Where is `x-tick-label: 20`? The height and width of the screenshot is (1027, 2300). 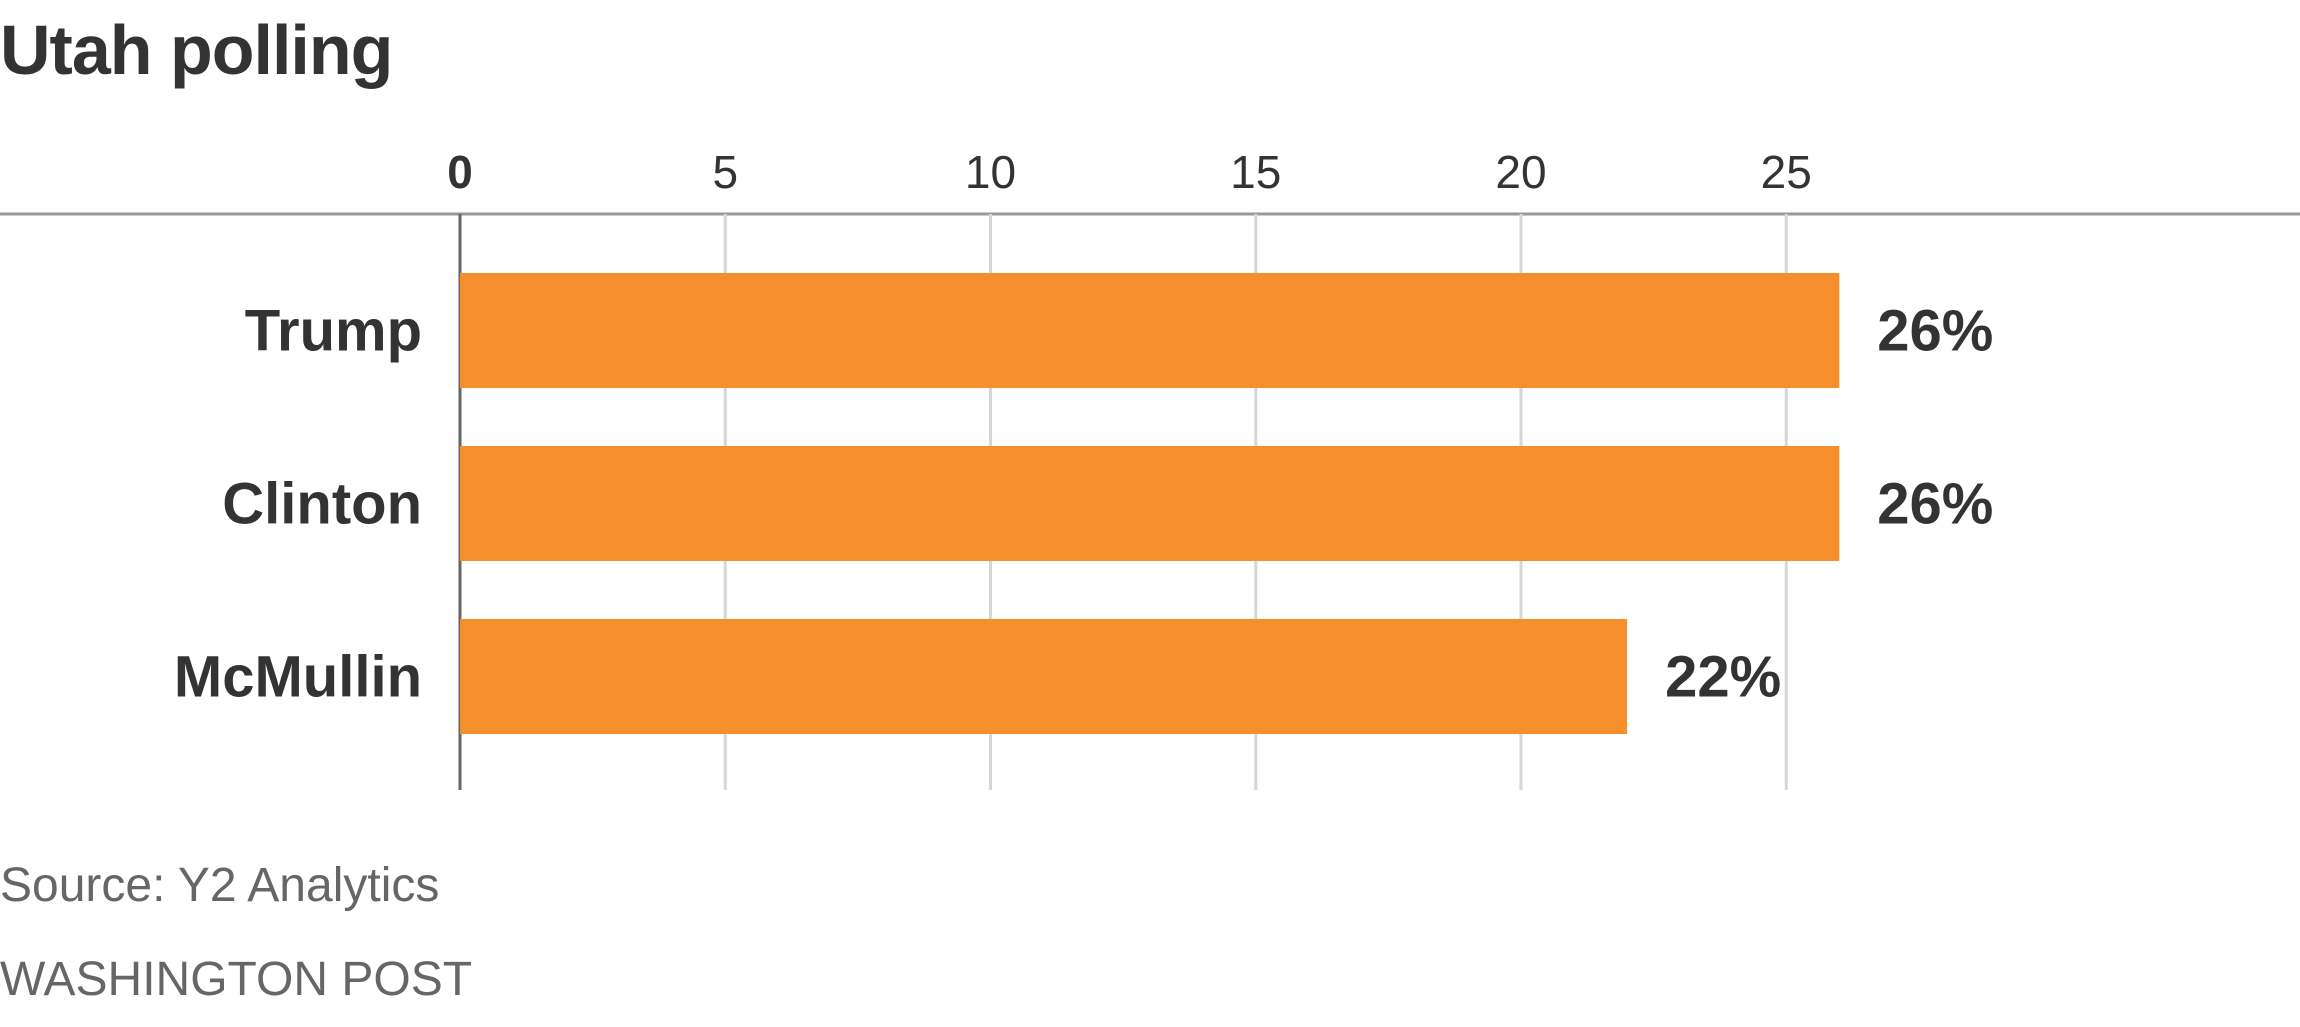
x-tick-label: 20 is located at coordinates (1520, 172).